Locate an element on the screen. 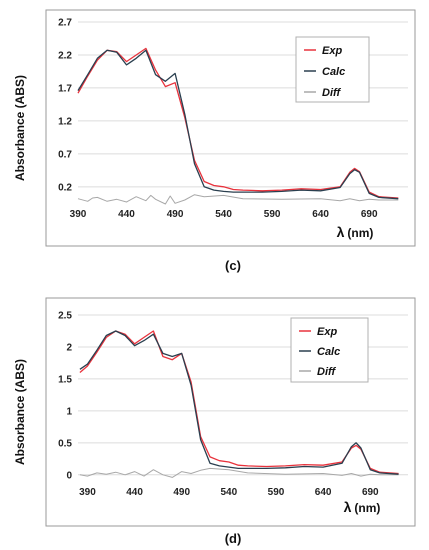 The height and width of the screenshot is (550, 429). y-tick-labels: 0.2 0.7 1.2 1.7 2.2 2.7 is located at coordinates (65, 106).